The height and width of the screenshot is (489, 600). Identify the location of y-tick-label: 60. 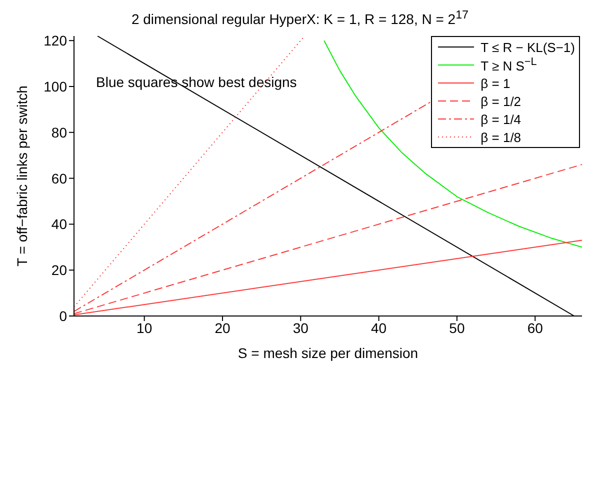
(59, 178).